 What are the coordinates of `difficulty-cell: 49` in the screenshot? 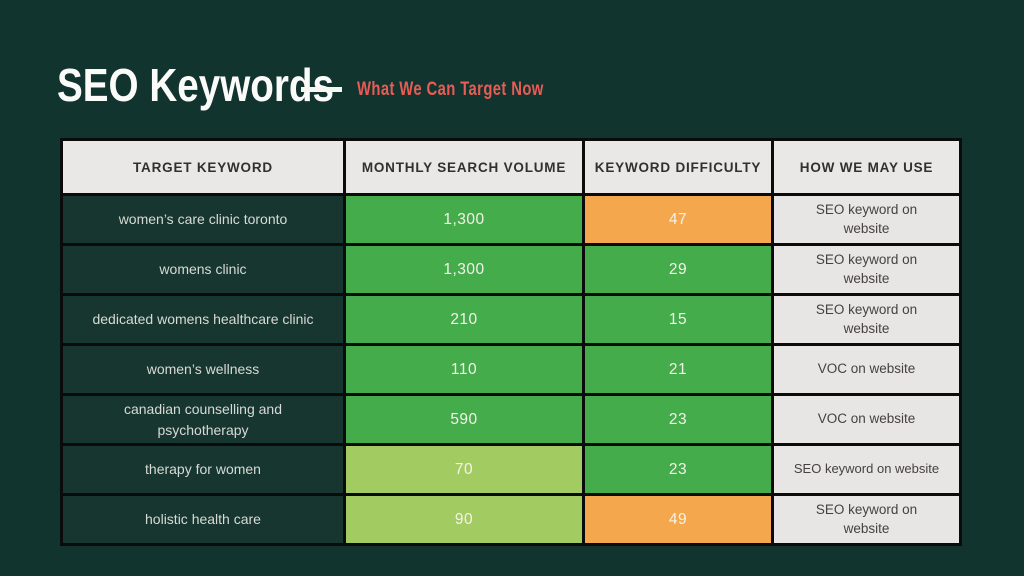 It's located at (678, 519).